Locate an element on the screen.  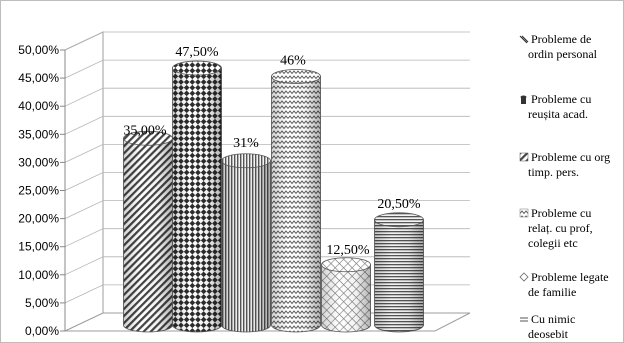
legend-label: reușita acad. is located at coordinates (558, 114).